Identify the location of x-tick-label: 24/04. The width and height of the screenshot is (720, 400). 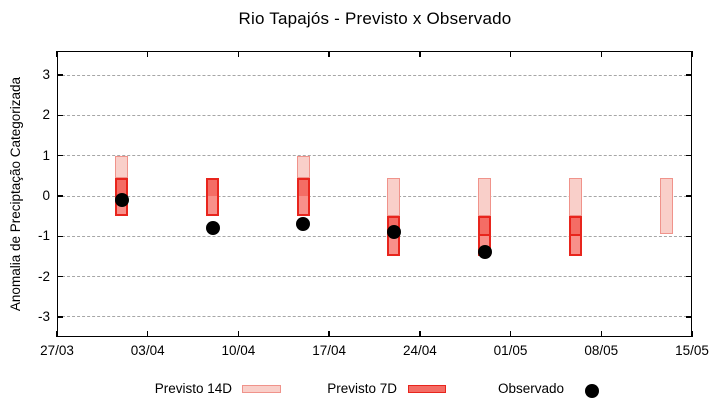
(419, 350).